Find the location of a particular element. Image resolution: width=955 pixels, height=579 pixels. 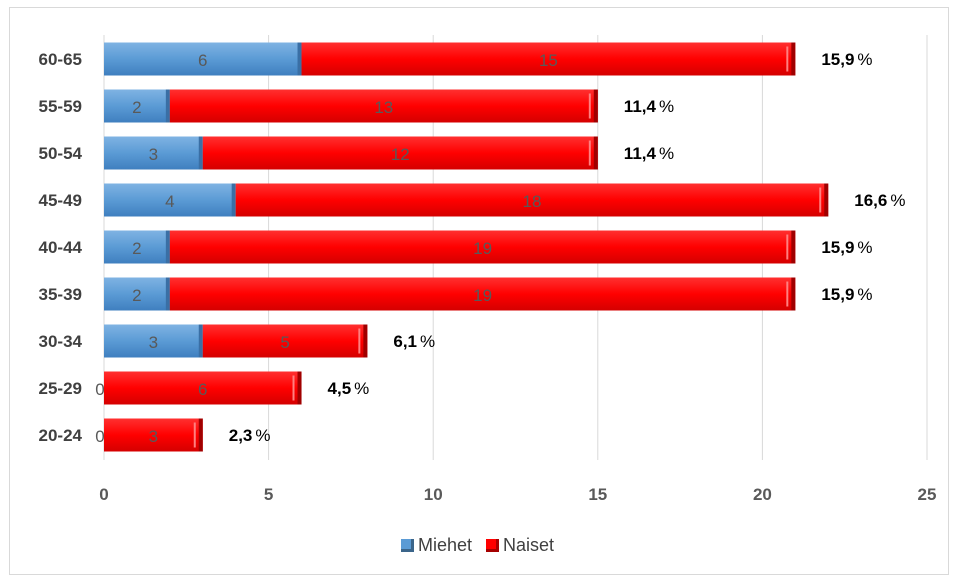

data-label-naiset: 18 is located at coordinates (531, 201).